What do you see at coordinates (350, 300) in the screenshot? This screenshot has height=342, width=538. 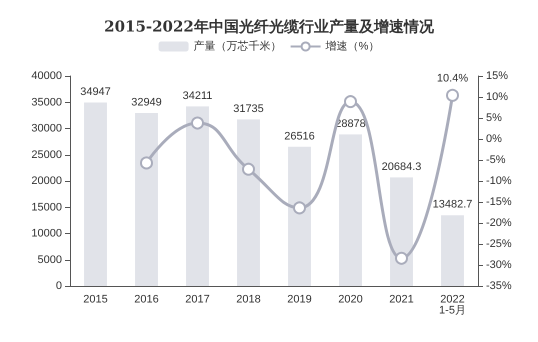 I see `x-tick-label: 2020` at bounding box center [350, 300].